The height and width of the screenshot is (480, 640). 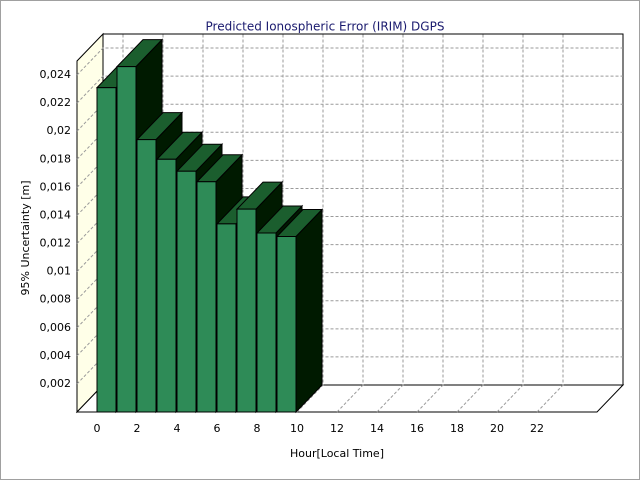 I want to click on y-tick-label: 0,008, so click(x=56, y=299).